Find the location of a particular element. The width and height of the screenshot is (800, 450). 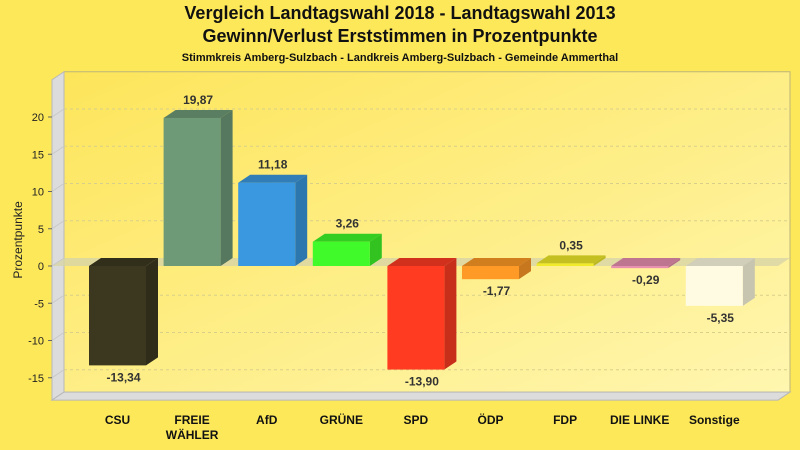

y-axis-label: Prozentpunkte is located at coordinates (18, 240).